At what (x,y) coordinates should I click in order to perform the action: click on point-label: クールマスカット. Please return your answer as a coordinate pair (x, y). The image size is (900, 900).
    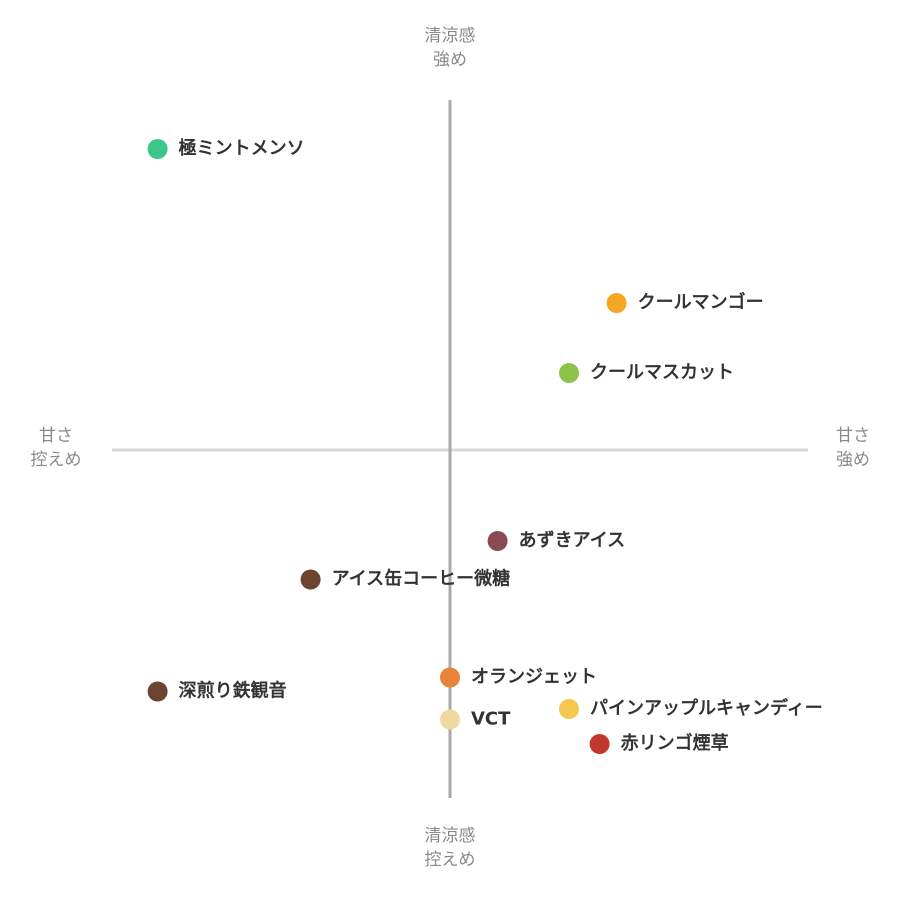
    Looking at the image, I should click on (662, 372).